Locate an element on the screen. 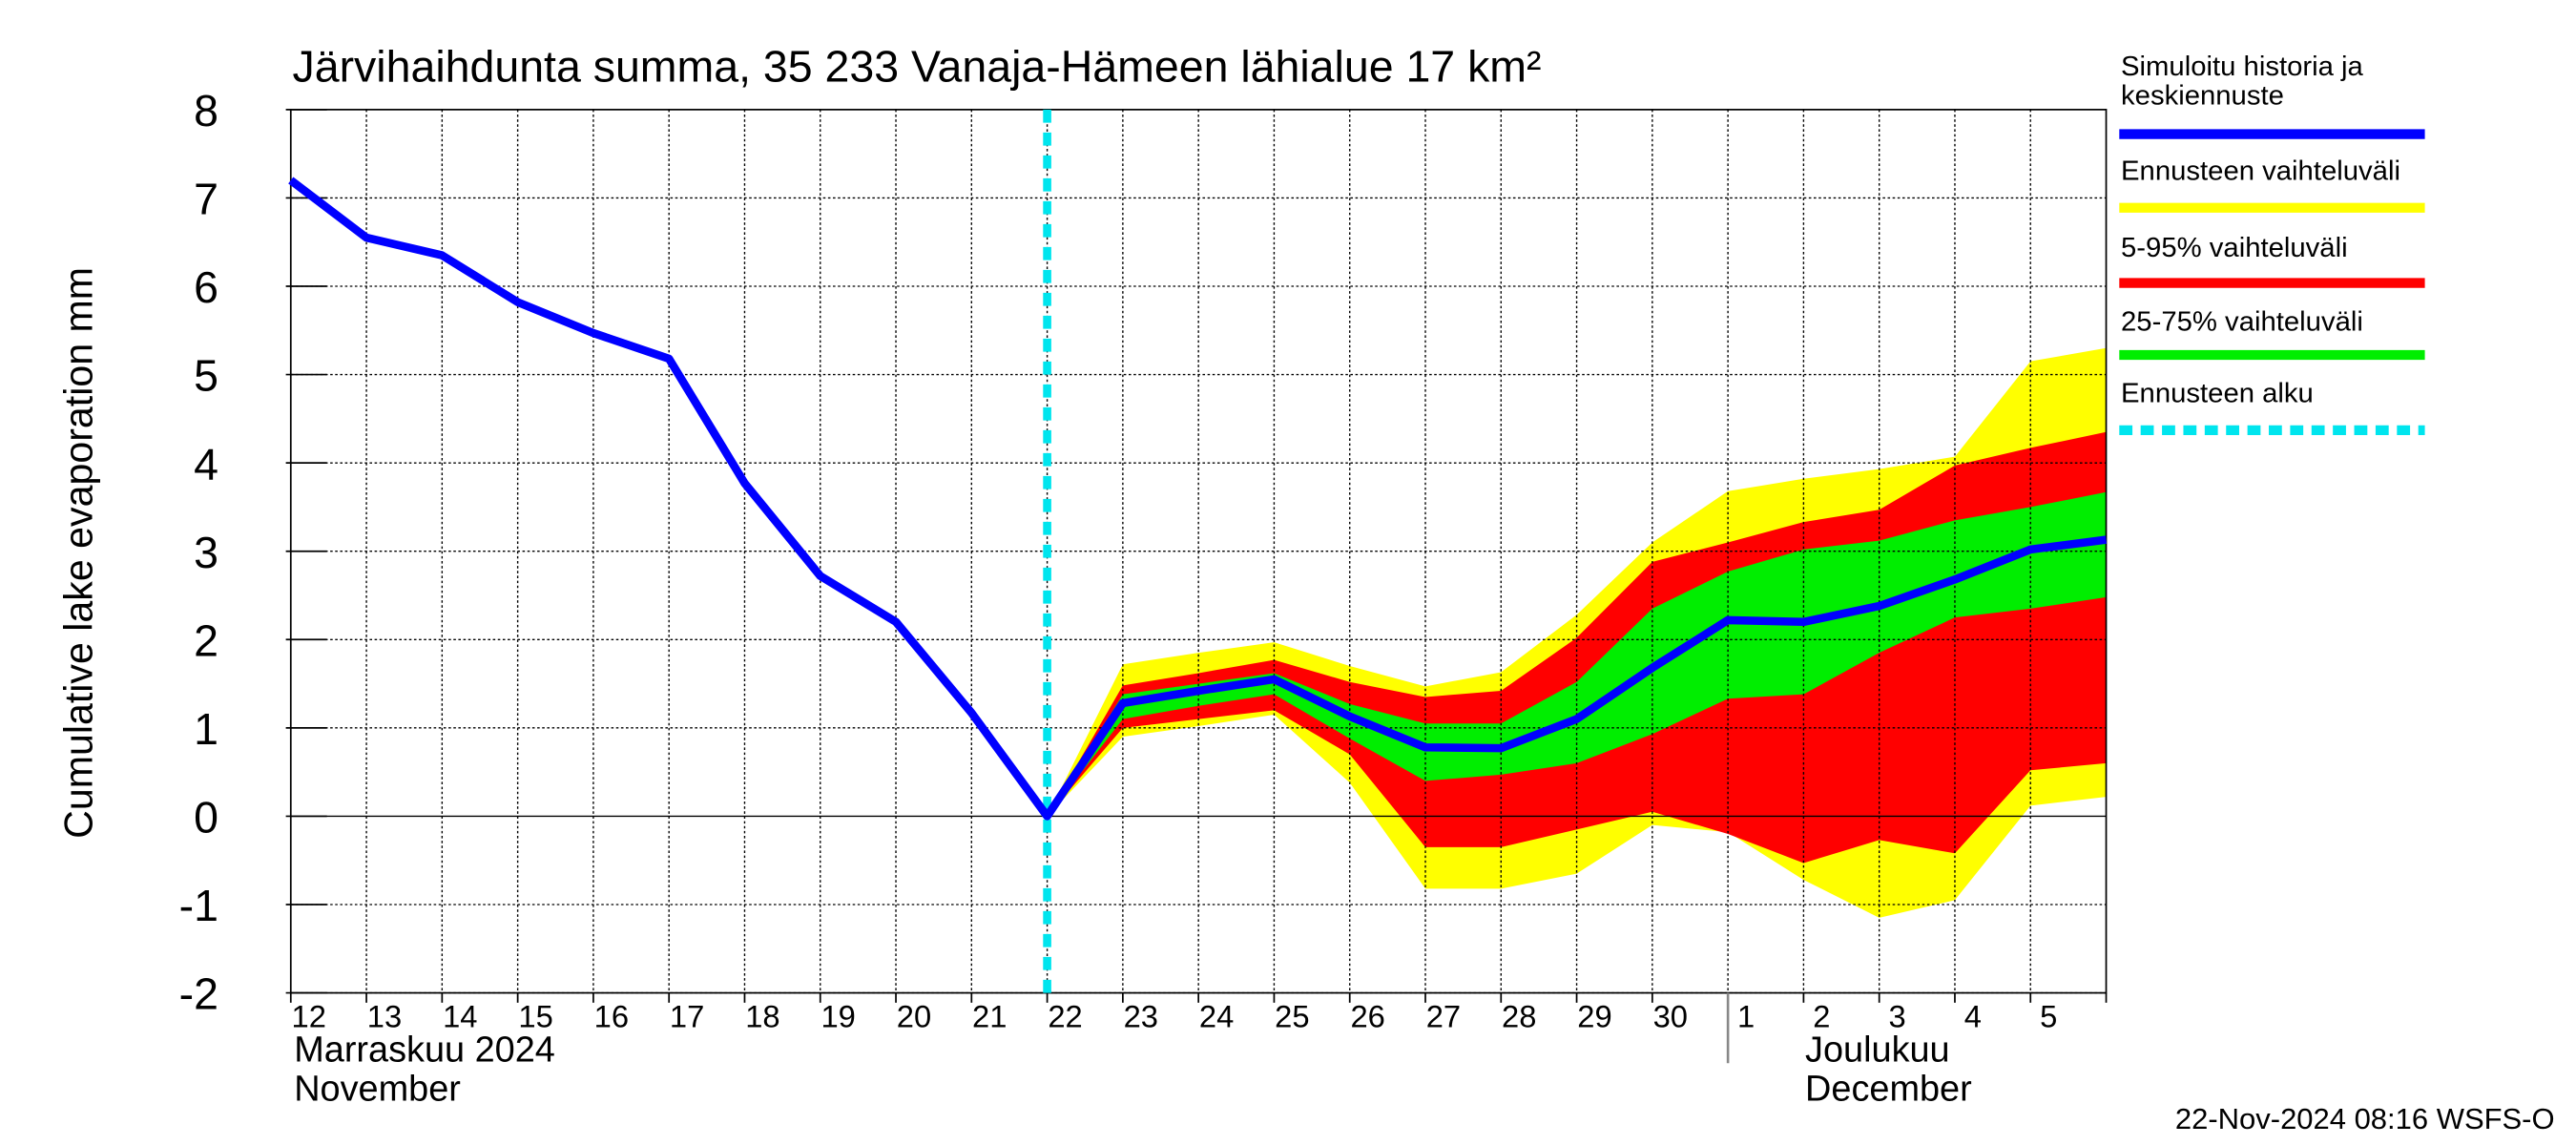 Image resolution: width=2576 pixels, height=1145 pixels. band-area is located at coordinates (1577, 654).